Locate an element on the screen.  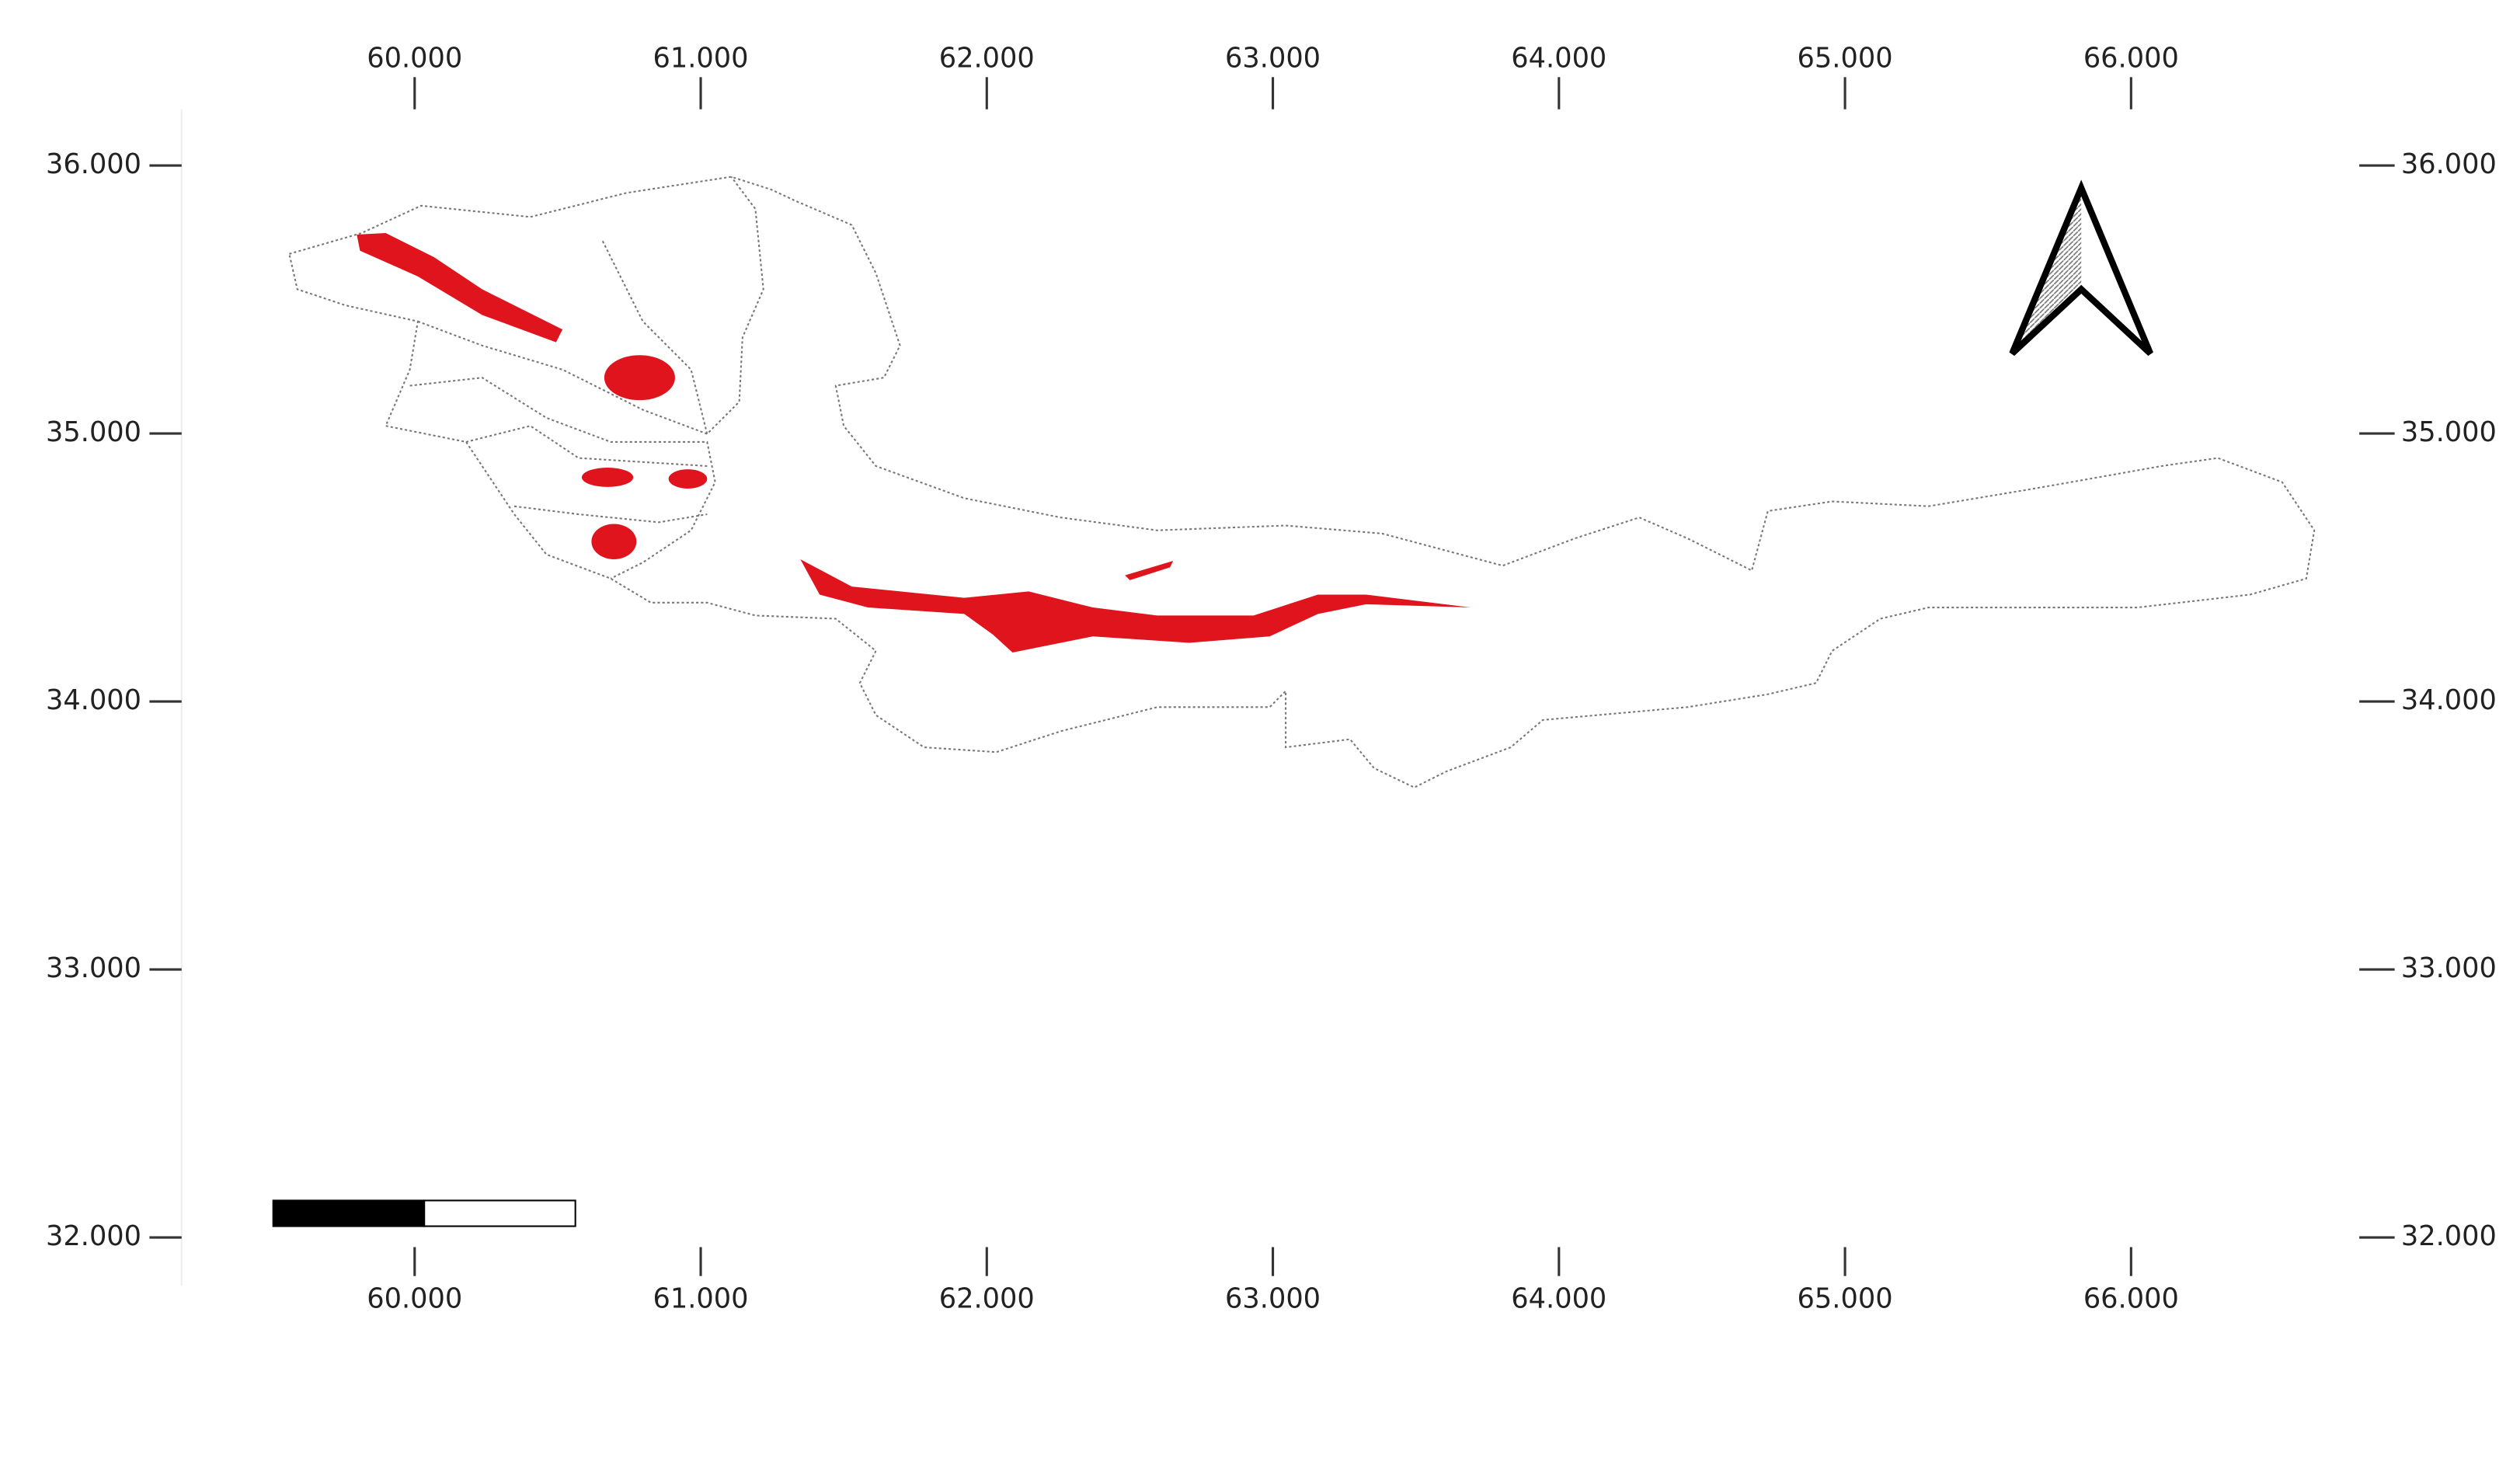
x-tick-label-top: 62.000 is located at coordinates (987, 59).